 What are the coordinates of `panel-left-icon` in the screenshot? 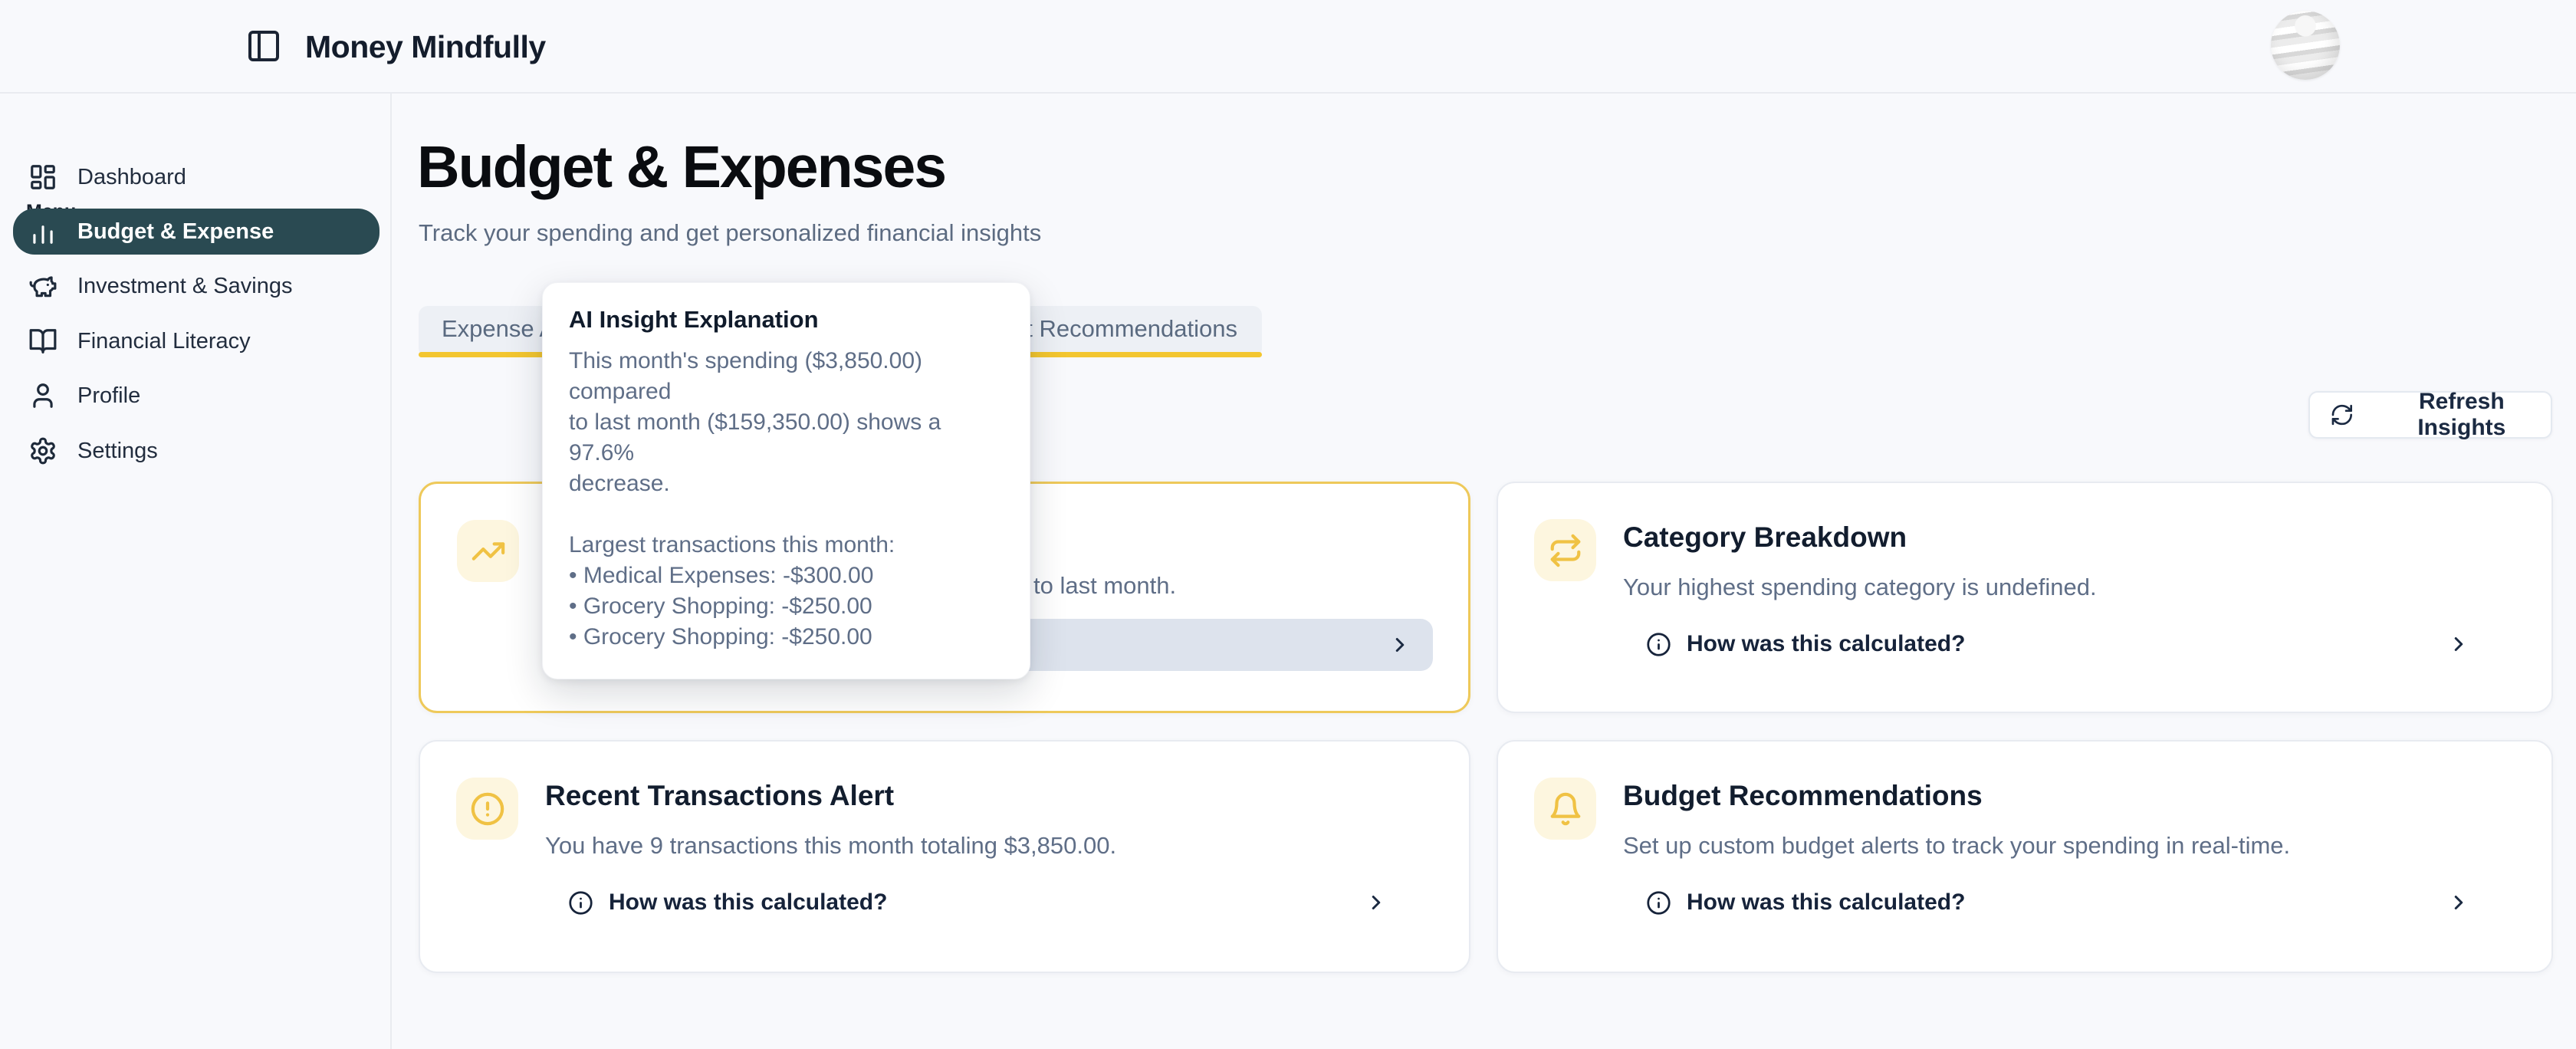 It's located at (264, 46).